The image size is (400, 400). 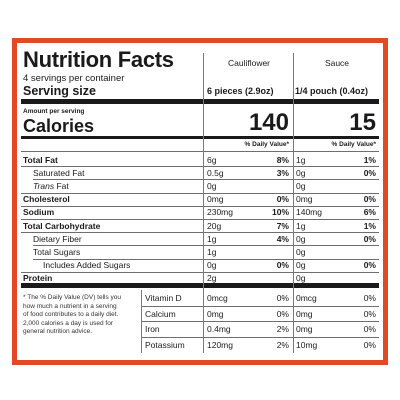 I want to click on nutrient-label: Dietary Fiber, so click(x=57, y=238).